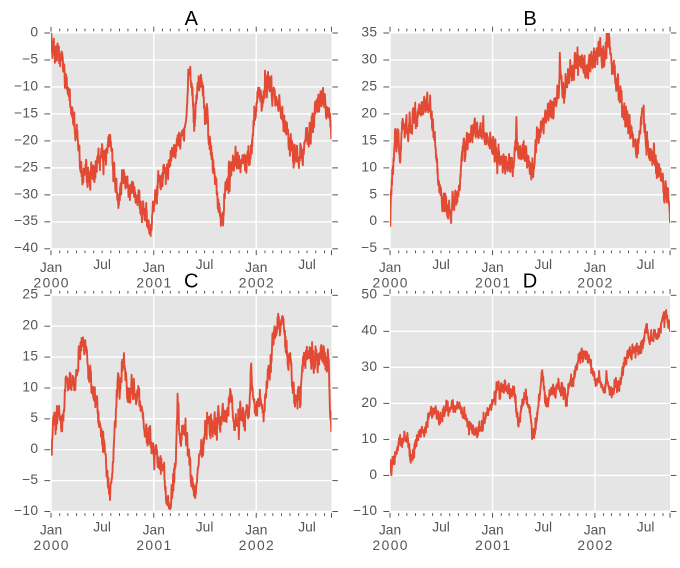  What do you see at coordinates (26, 247) in the screenshot?
I see `svg-text: −40` at bounding box center [26, 247].